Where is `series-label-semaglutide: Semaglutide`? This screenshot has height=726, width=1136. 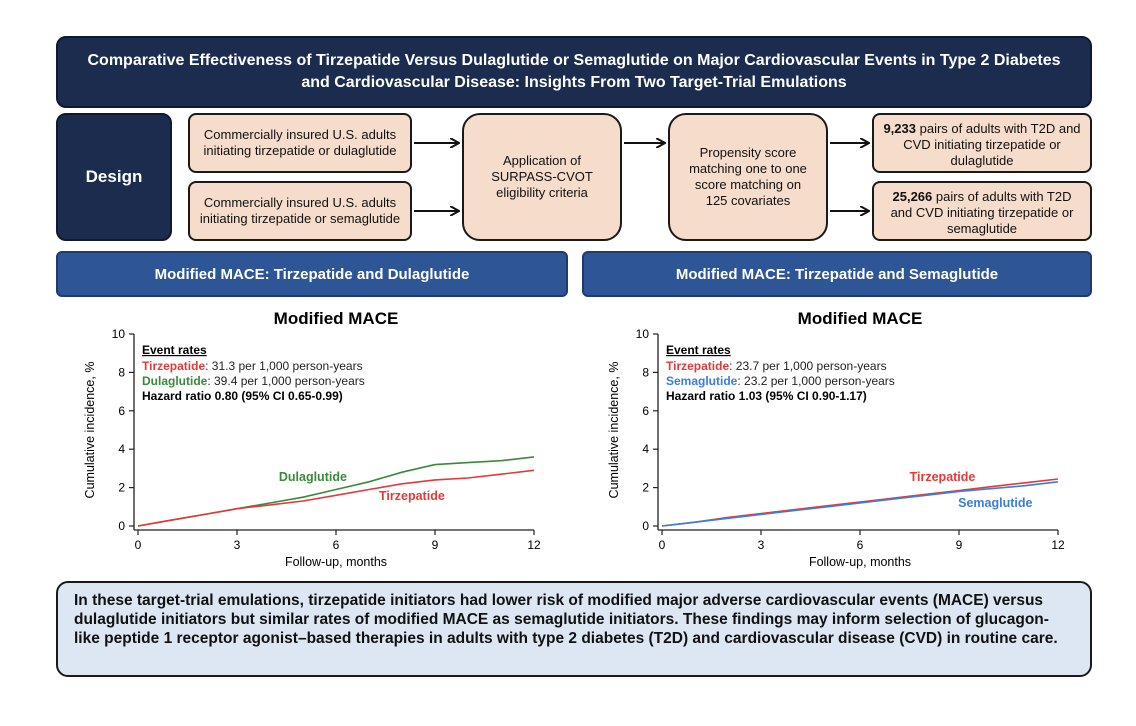
series-label-semaglutide: Semaglutide is located at coordinates (995, 503).